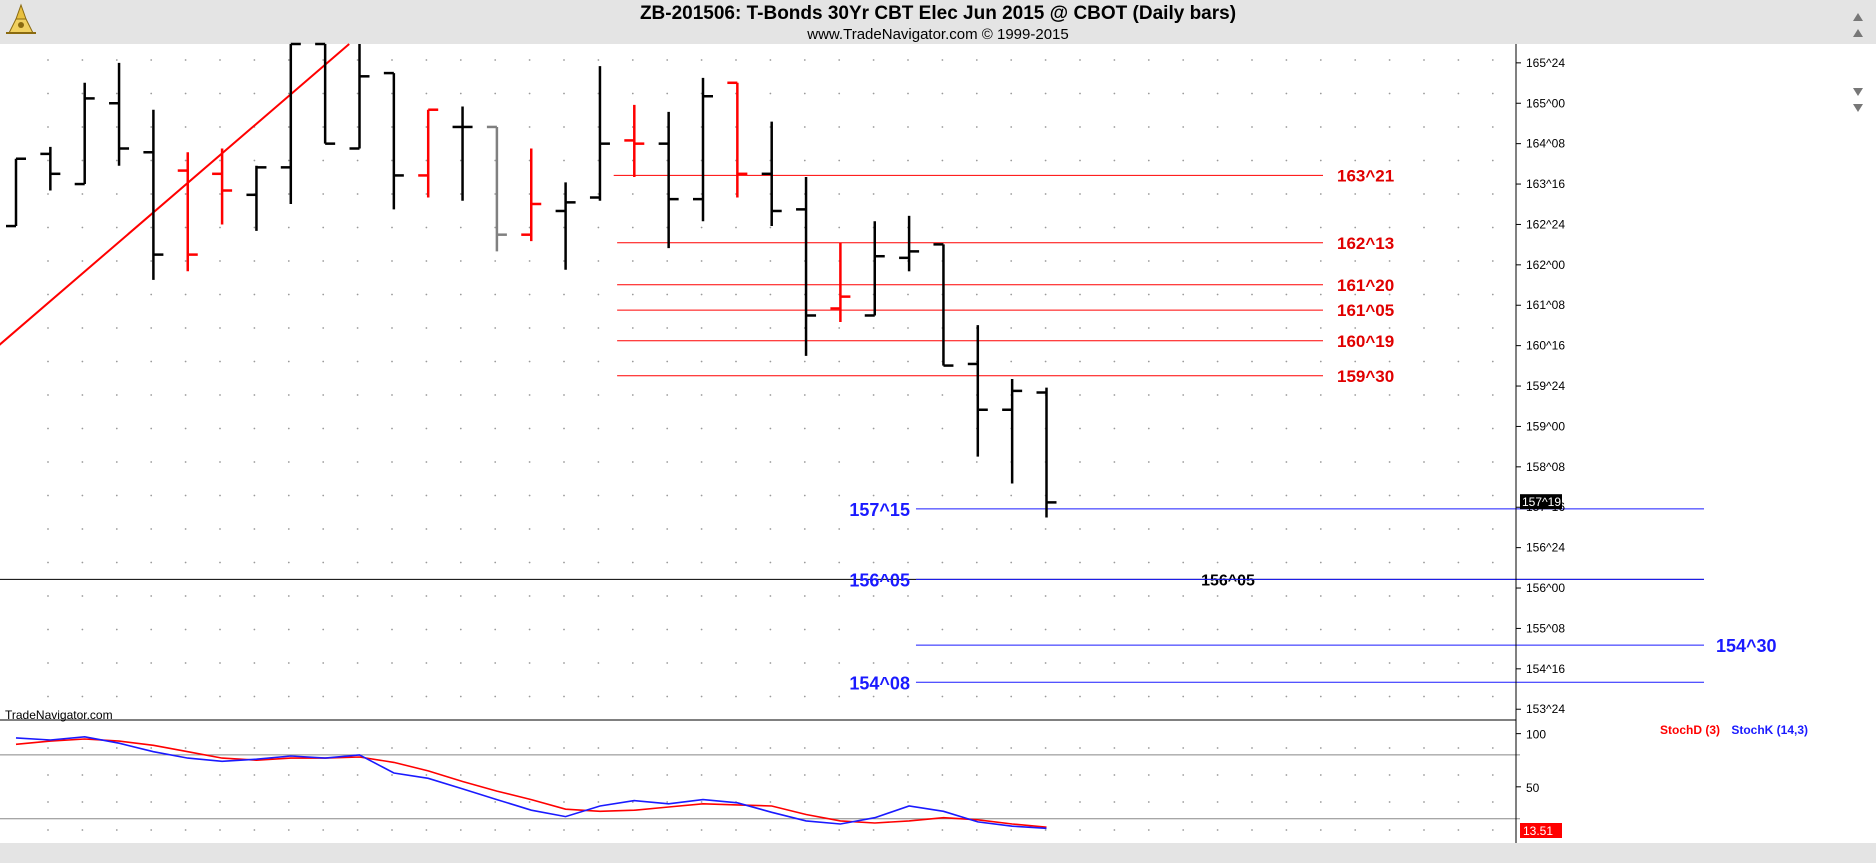 The image size is (1876, 863). I want to click on compass-logo-icon, so click(21, 20).